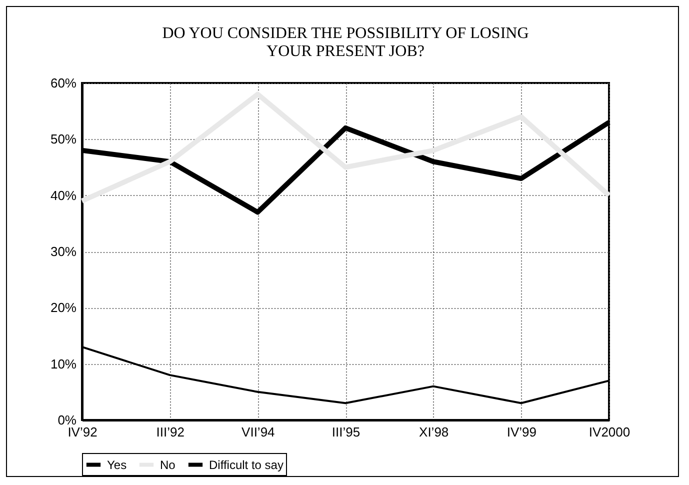  I want to click on x-tick-label: III’92, so click(170, 432).